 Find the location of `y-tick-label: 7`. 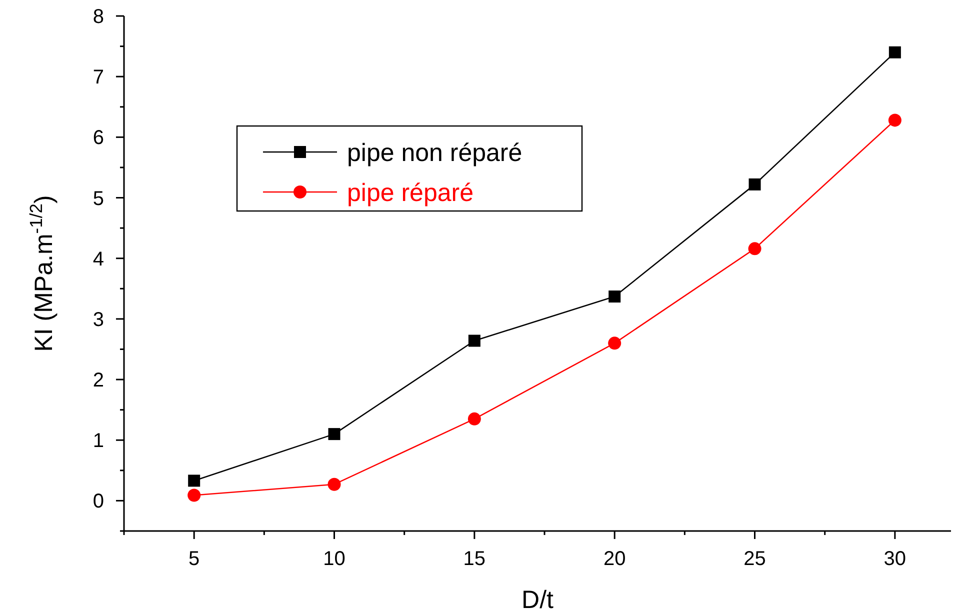

y-tick-label: 7 is located at coordinates (98, 77).